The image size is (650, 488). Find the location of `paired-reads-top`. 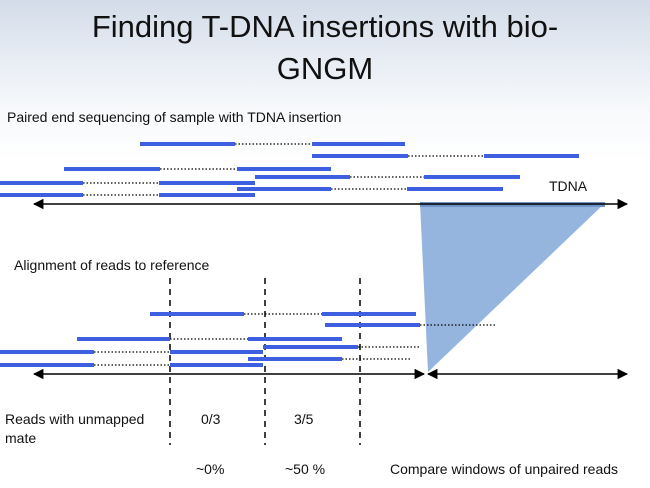

paired-reads-top is located at coordinates (289, 169).